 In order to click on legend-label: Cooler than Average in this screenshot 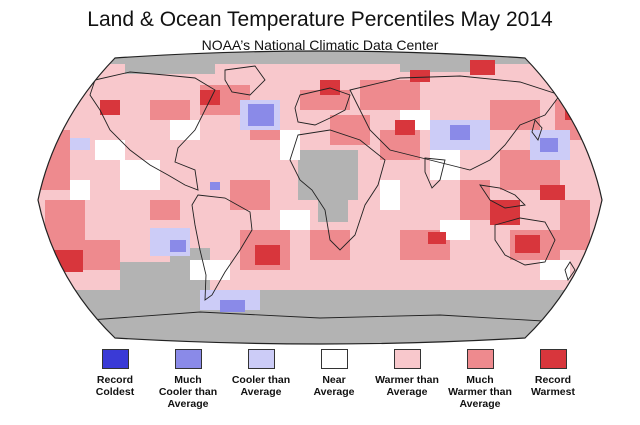, I will do `click(261, 386)`.